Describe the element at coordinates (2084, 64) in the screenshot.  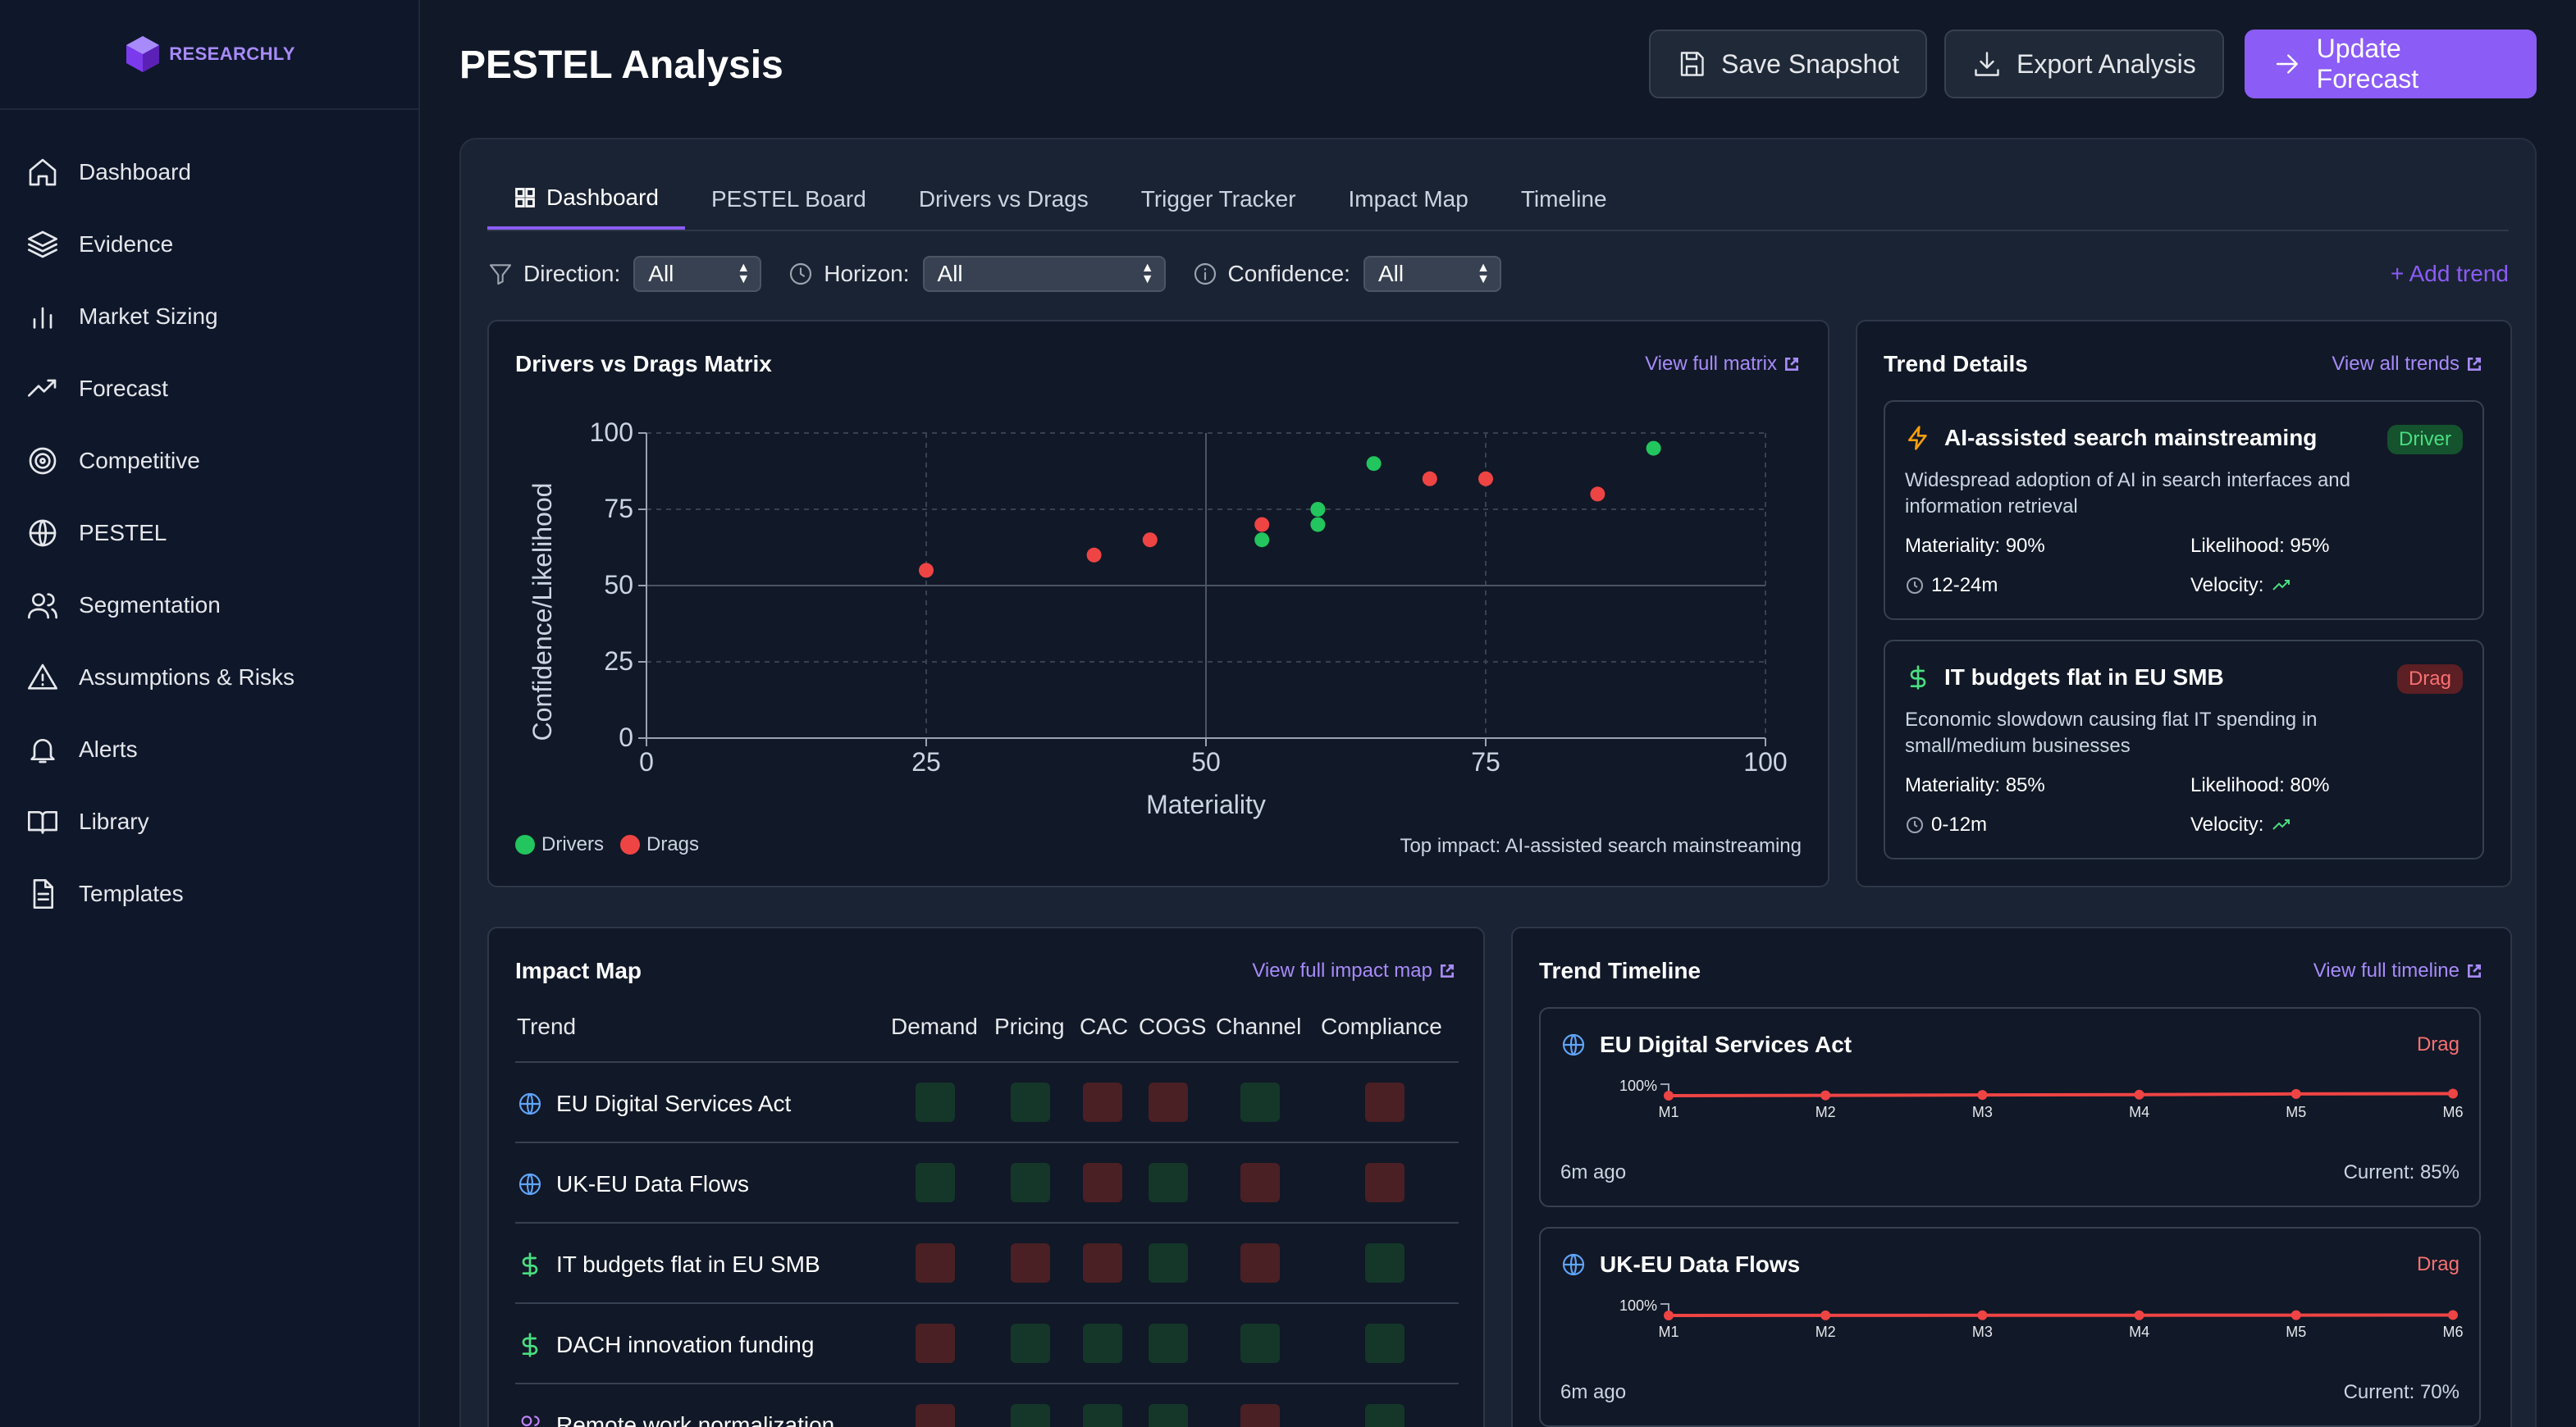
I see `export-analysis-button: Export Analysis` at that location.